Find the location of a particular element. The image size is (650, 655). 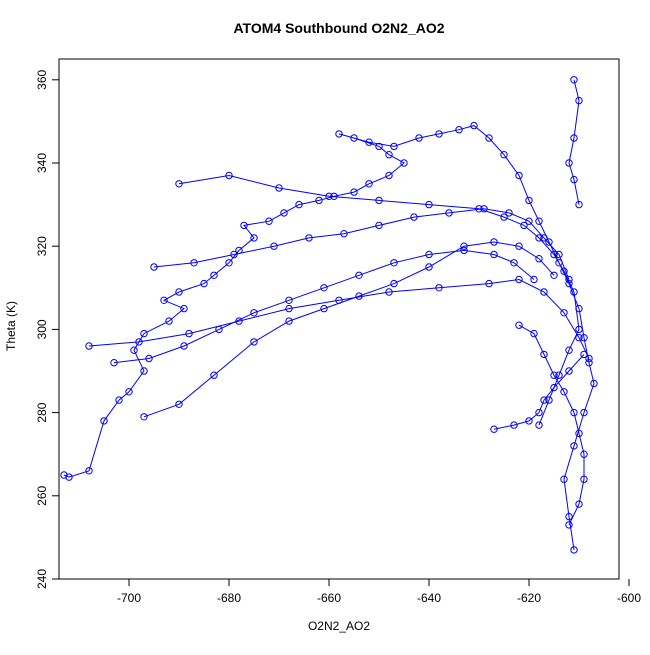

x-tick-label: -620 is located at coordinates (529, 598).